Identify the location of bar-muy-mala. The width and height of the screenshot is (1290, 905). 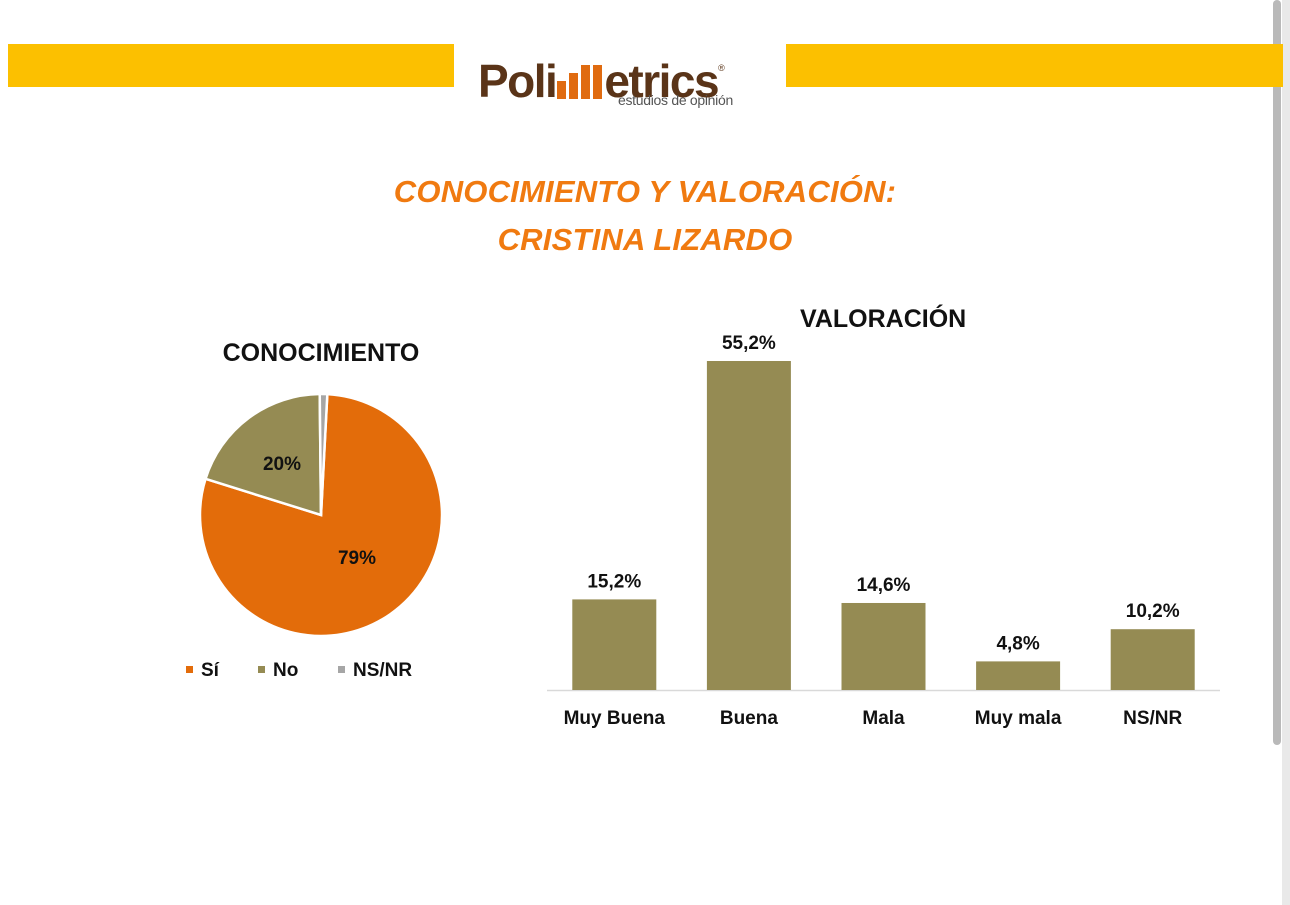
(1018, 675).